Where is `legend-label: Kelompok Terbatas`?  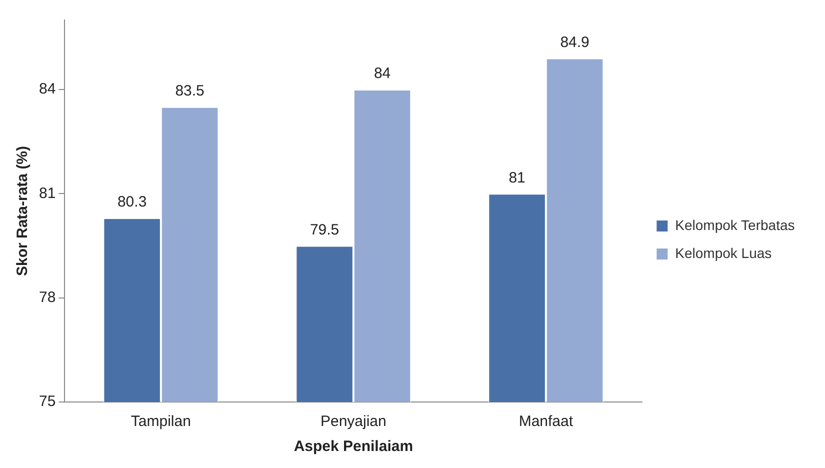
legend-label: Kelompok Terbatas is located at coordinates (735, 224).